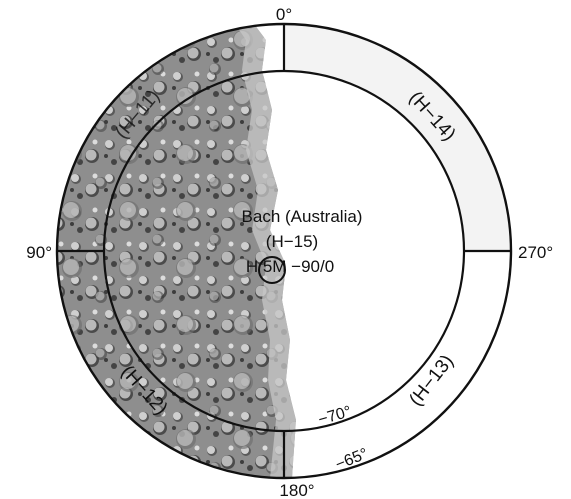  I want to click on longitude-label-270: 270°, so click(535, 252).